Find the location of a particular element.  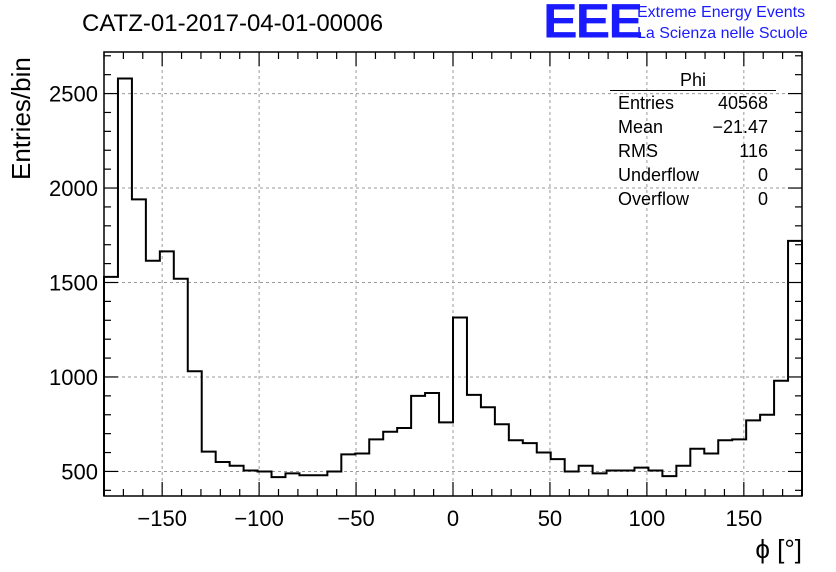

x-axis-label: ϕ [°] is located at coordinates (778, 549).